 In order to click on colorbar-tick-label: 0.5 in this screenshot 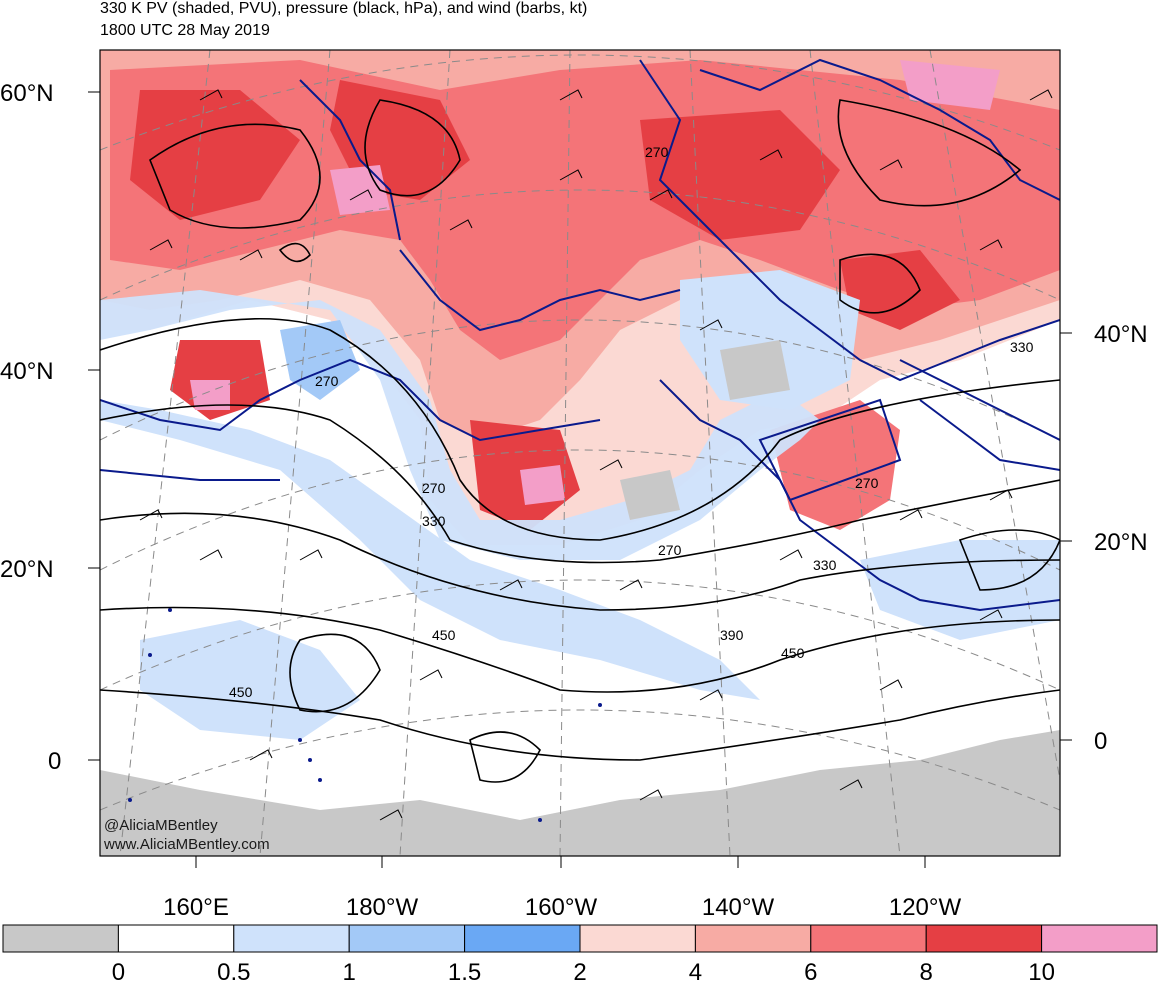, I will do `click(233, 970)`.